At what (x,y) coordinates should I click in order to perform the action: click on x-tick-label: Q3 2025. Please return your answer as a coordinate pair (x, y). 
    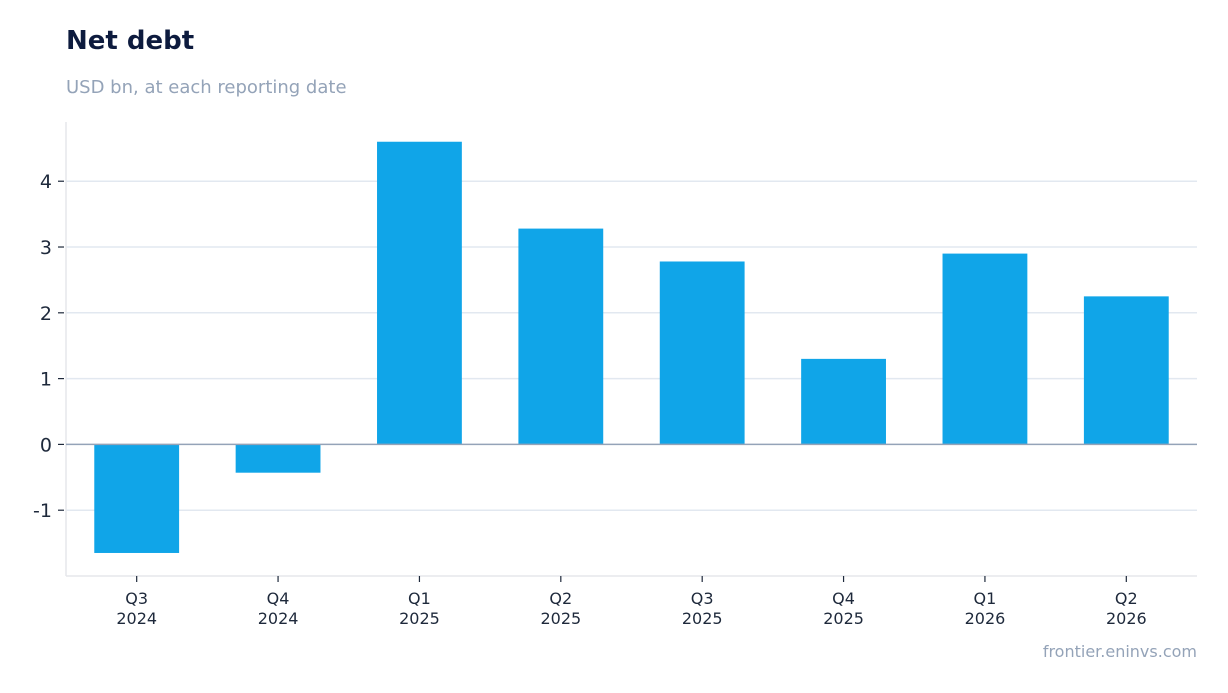
    Looking at the image, I should click on (702, 608).